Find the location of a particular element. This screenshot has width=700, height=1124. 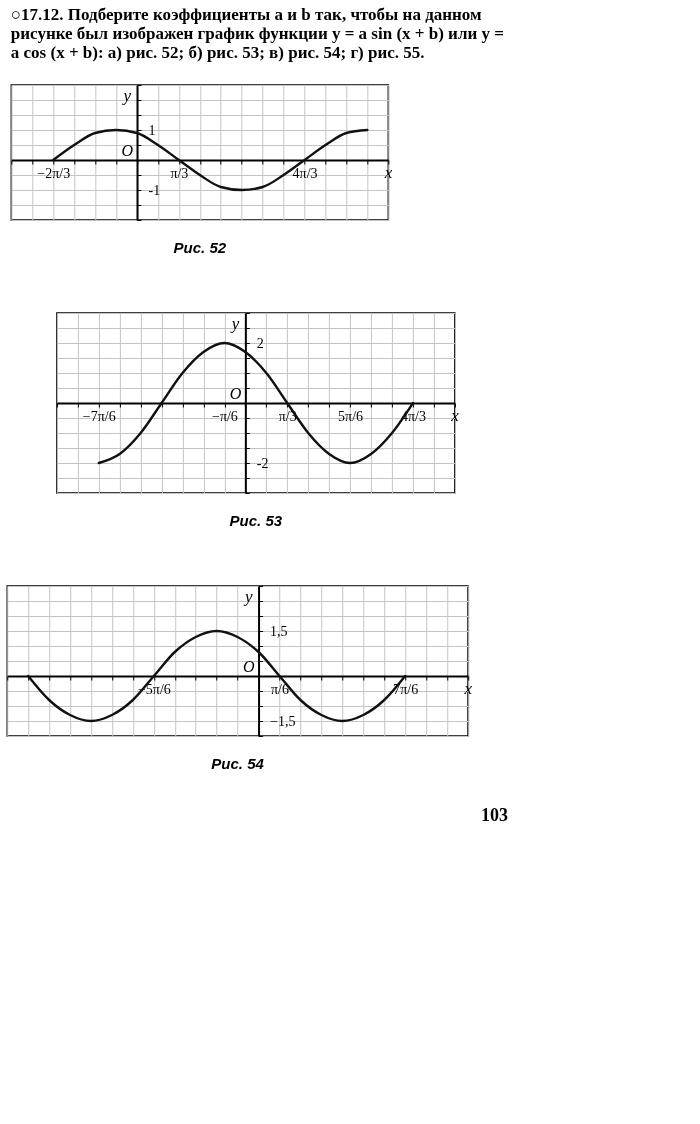

y-tick-label: 1 is located at coordinates (152, 130).